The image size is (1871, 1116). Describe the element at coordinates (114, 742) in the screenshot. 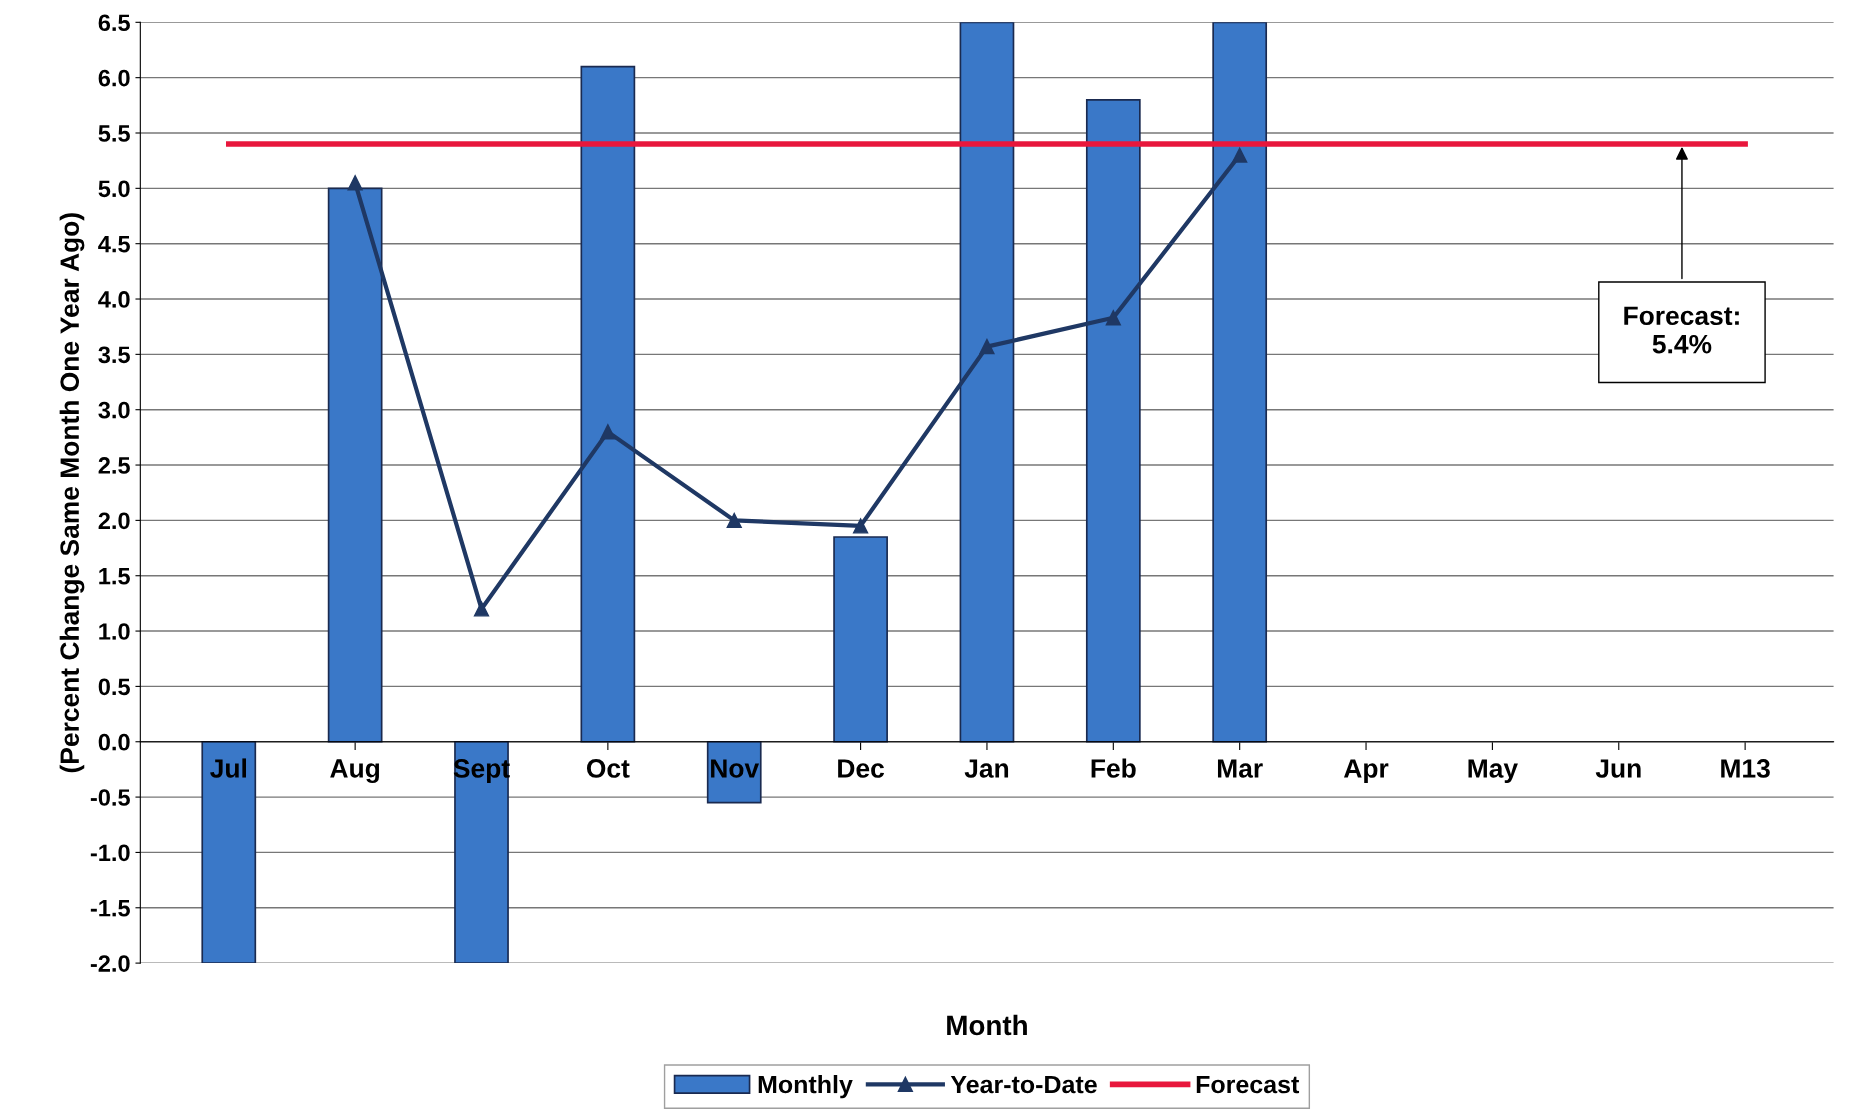

I see `y-tick-label: 0.0` at that location.